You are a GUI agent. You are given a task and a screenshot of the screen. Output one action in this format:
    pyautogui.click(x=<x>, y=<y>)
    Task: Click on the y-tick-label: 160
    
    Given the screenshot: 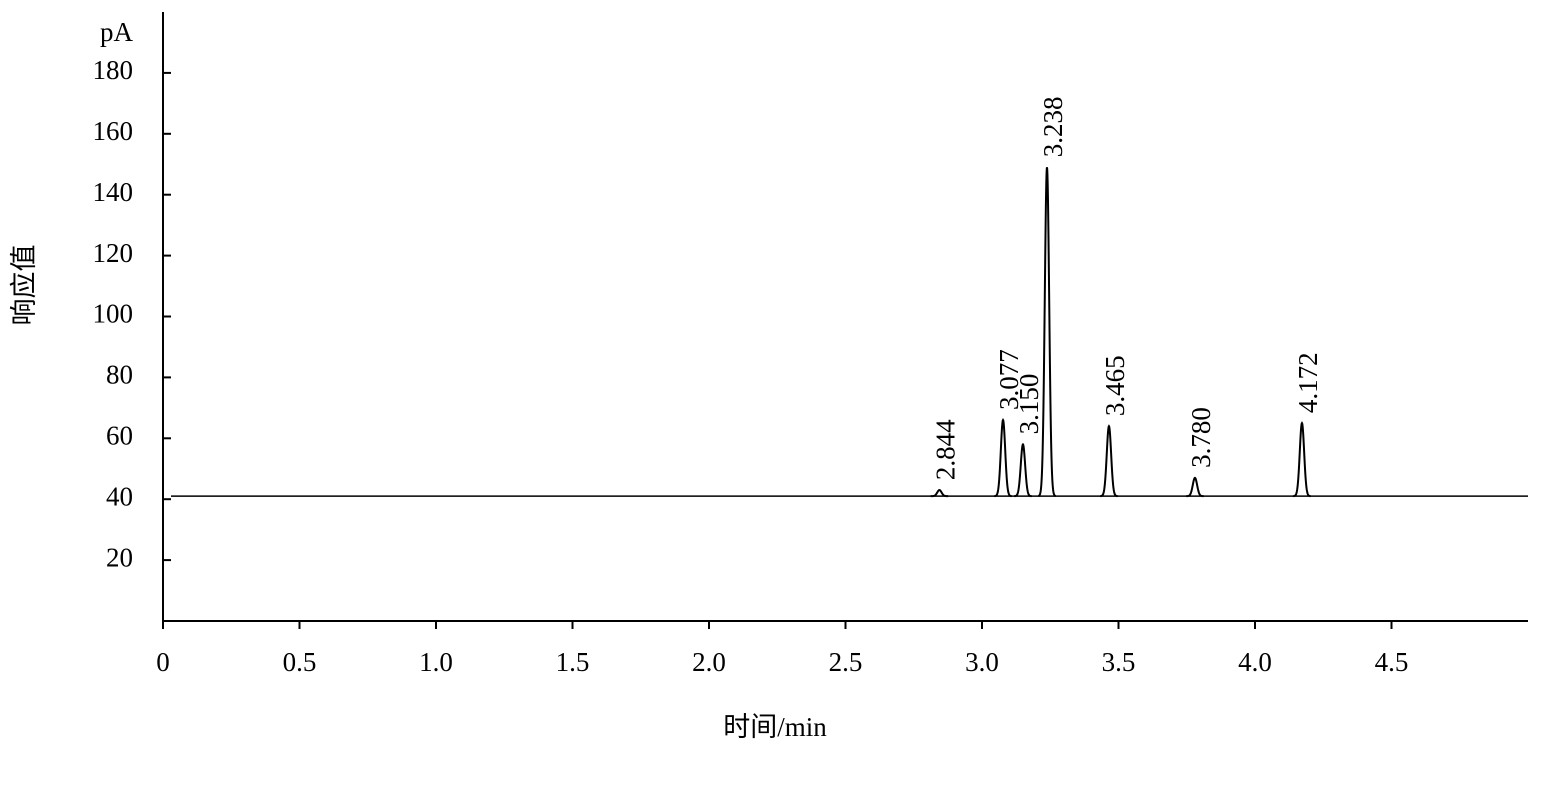 What is the action you would take?
    pyautogui.click(x=113, y=131)
    